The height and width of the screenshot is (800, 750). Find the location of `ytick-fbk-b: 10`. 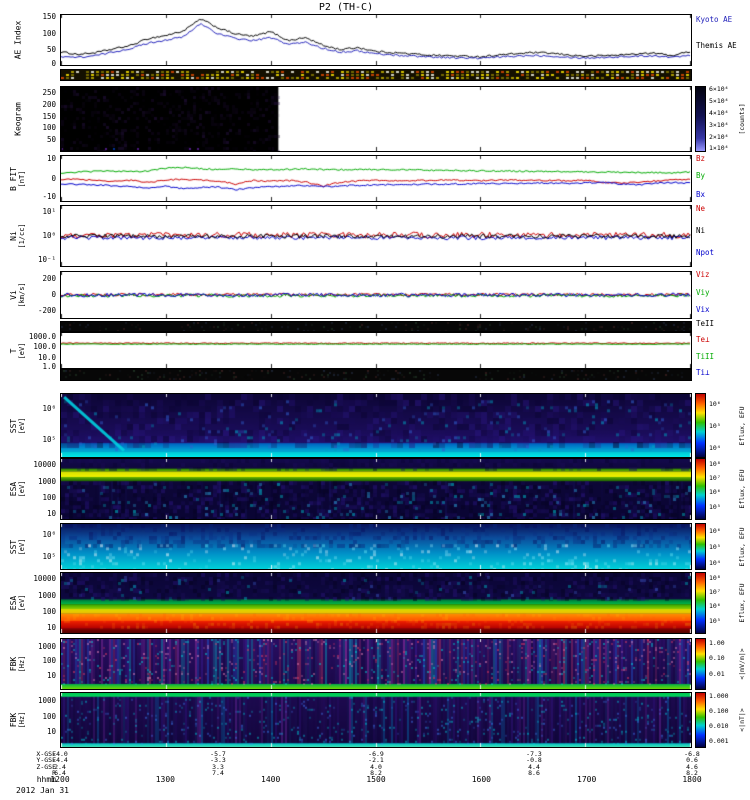

ytick-fbk-b: 10 is located at coordinates (51, 732).